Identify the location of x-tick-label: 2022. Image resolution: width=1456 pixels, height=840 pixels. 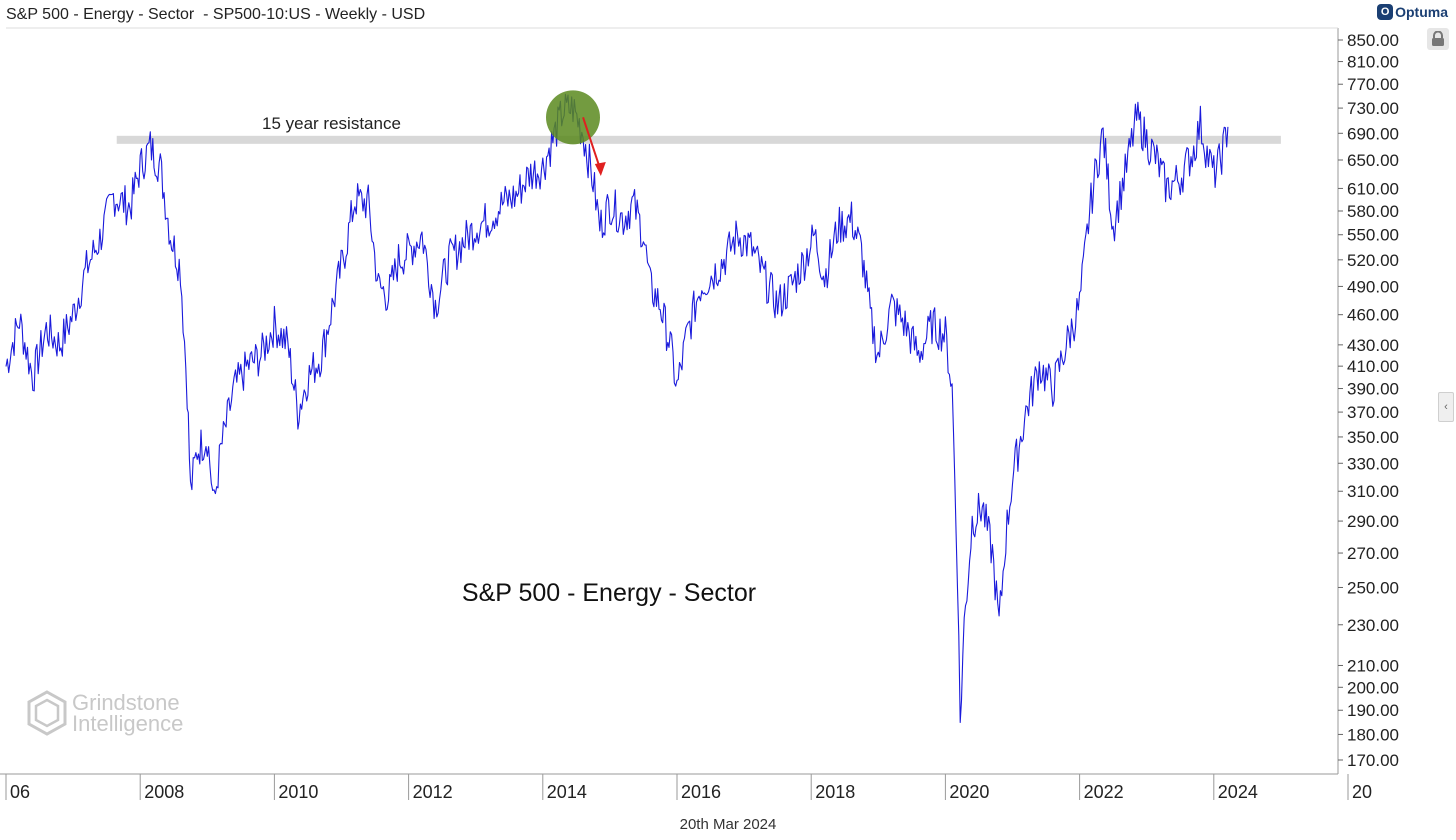
(1104, 792).